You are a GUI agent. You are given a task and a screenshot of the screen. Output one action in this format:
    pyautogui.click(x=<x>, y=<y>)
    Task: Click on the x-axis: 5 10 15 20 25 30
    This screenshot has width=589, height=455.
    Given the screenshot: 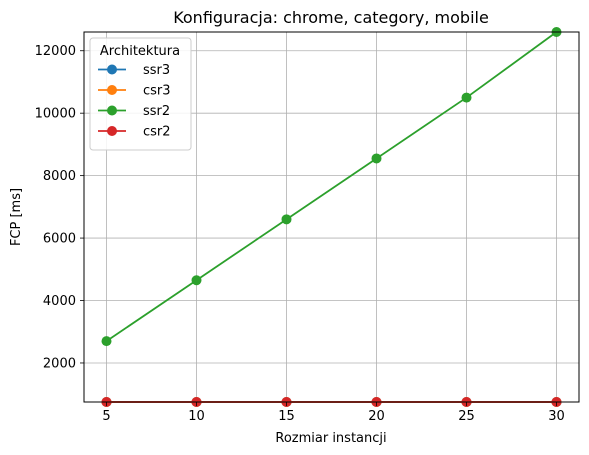 What is the action you would take?
    pyautogui.click(x=333, y=413)
    